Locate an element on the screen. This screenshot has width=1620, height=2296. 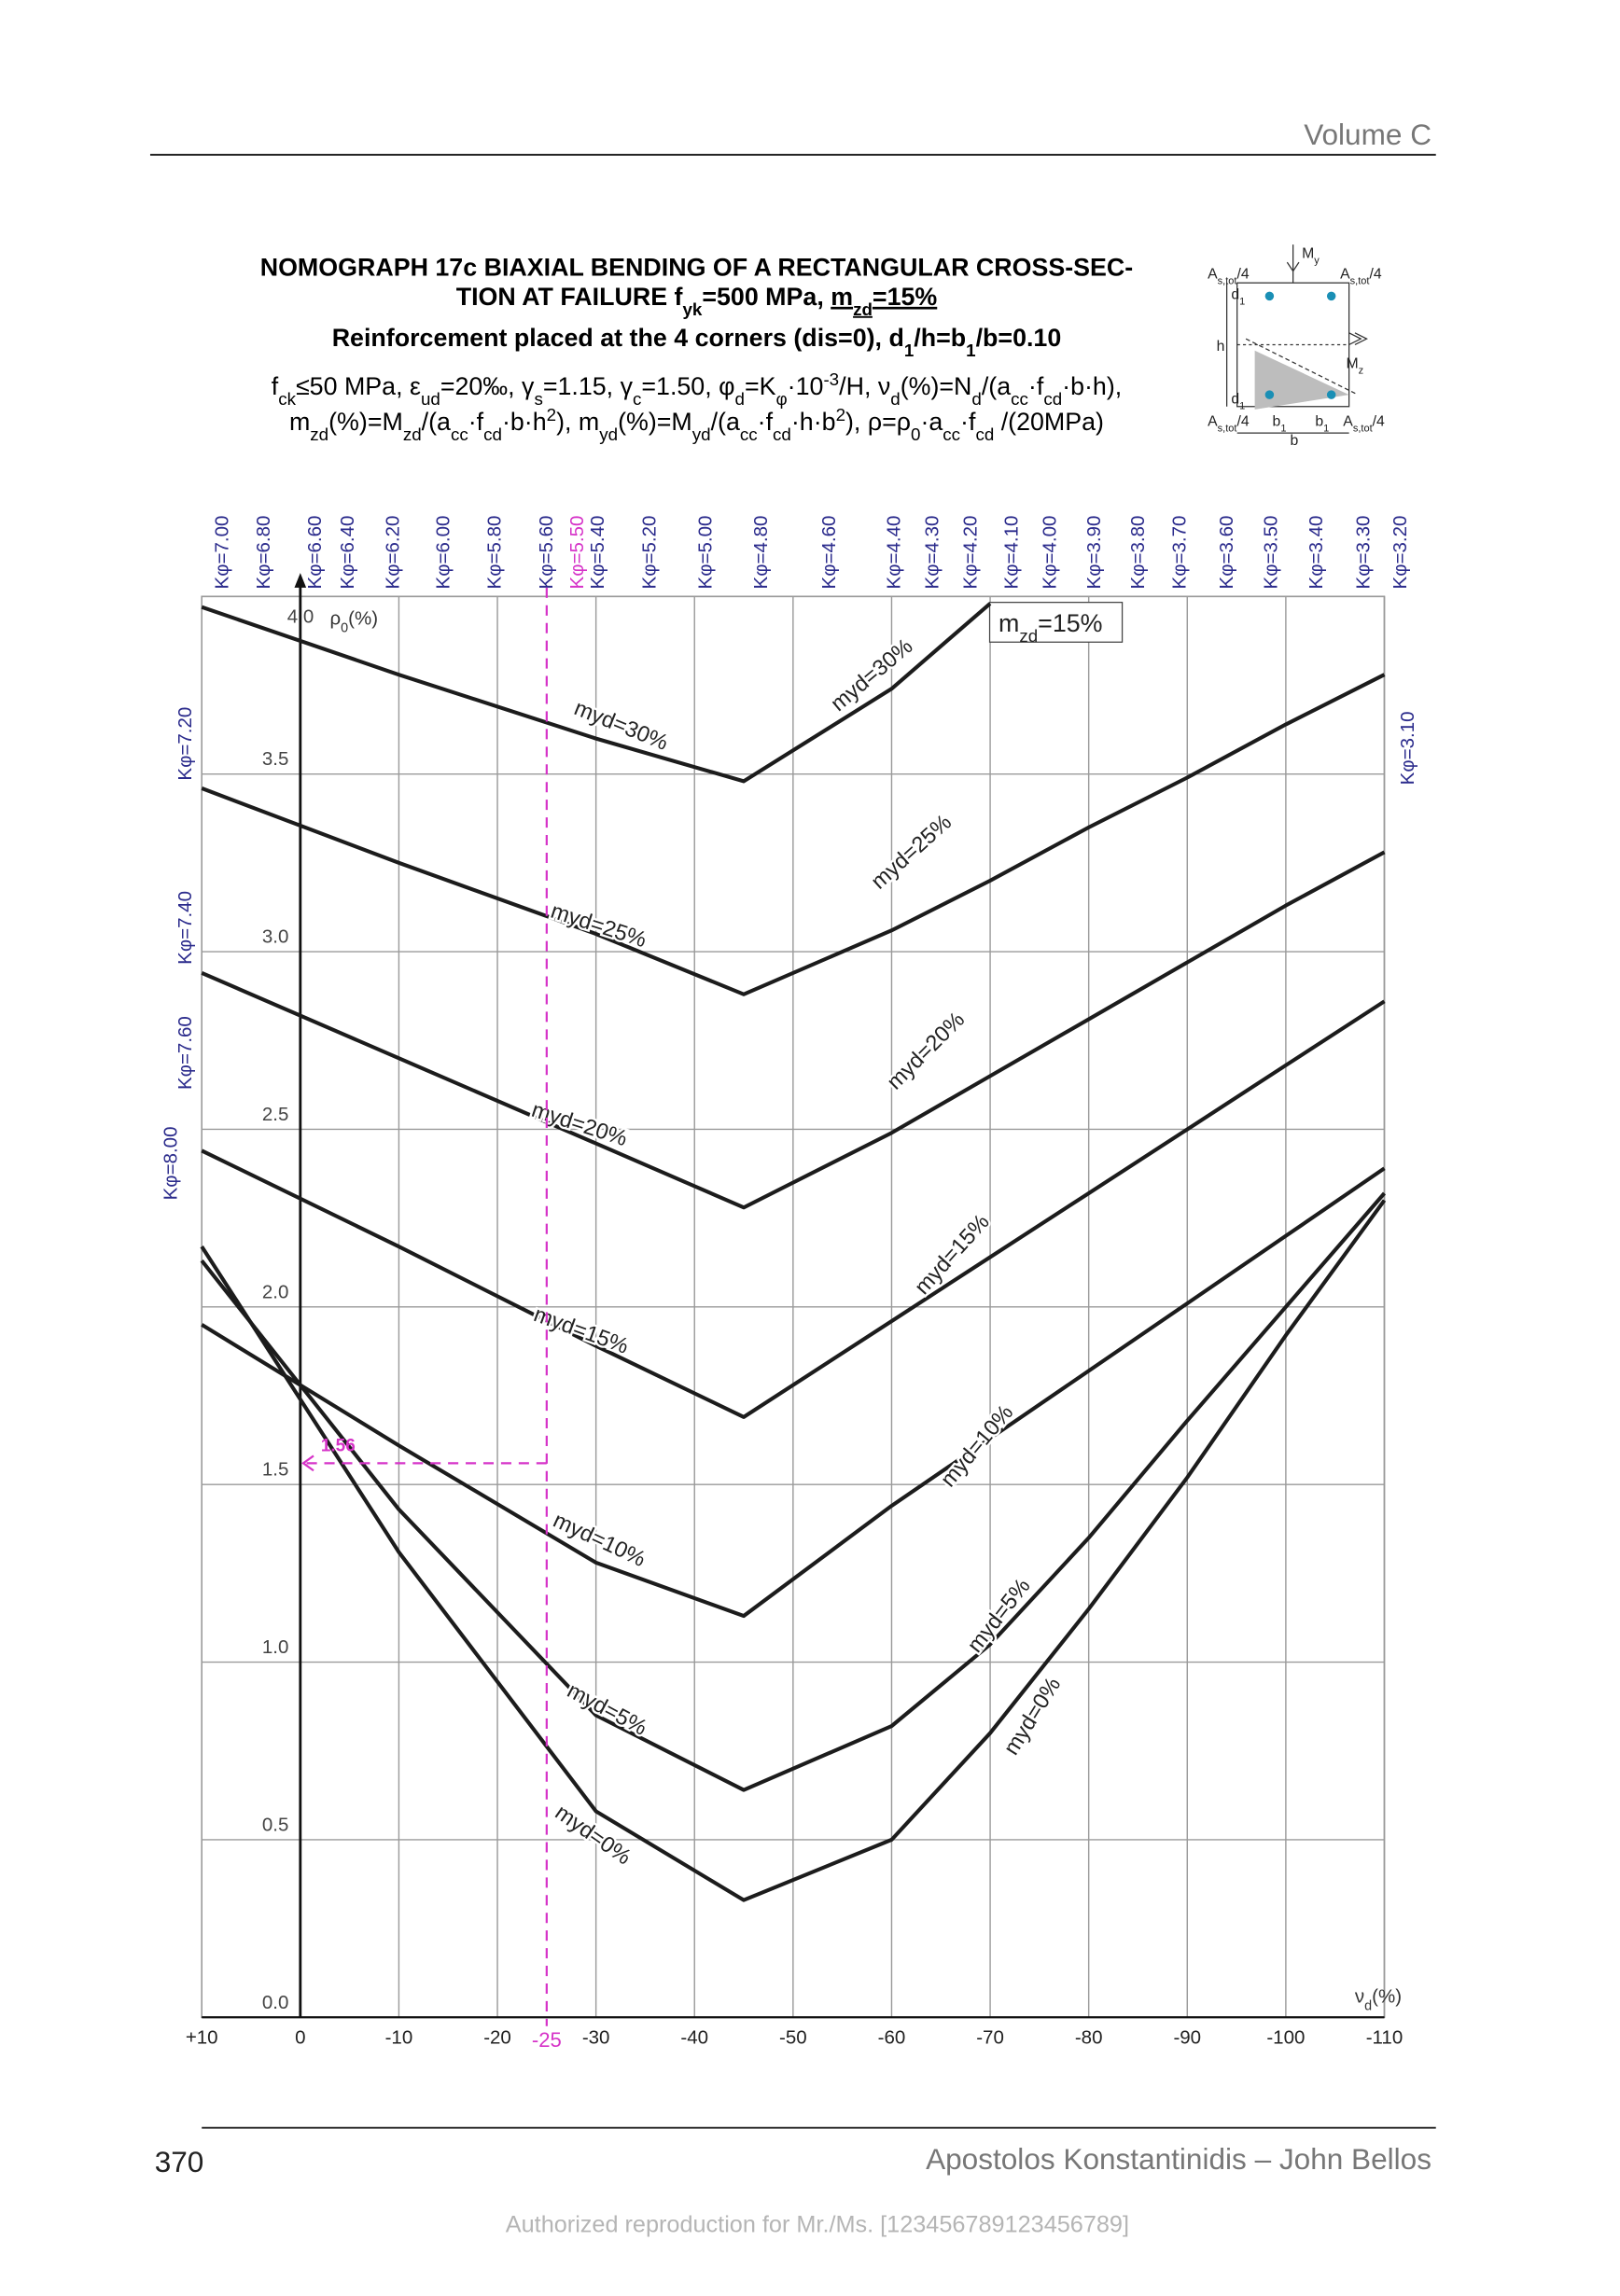
kphi-label: Kφ=3.50 is located at coordinates (1270, 553).